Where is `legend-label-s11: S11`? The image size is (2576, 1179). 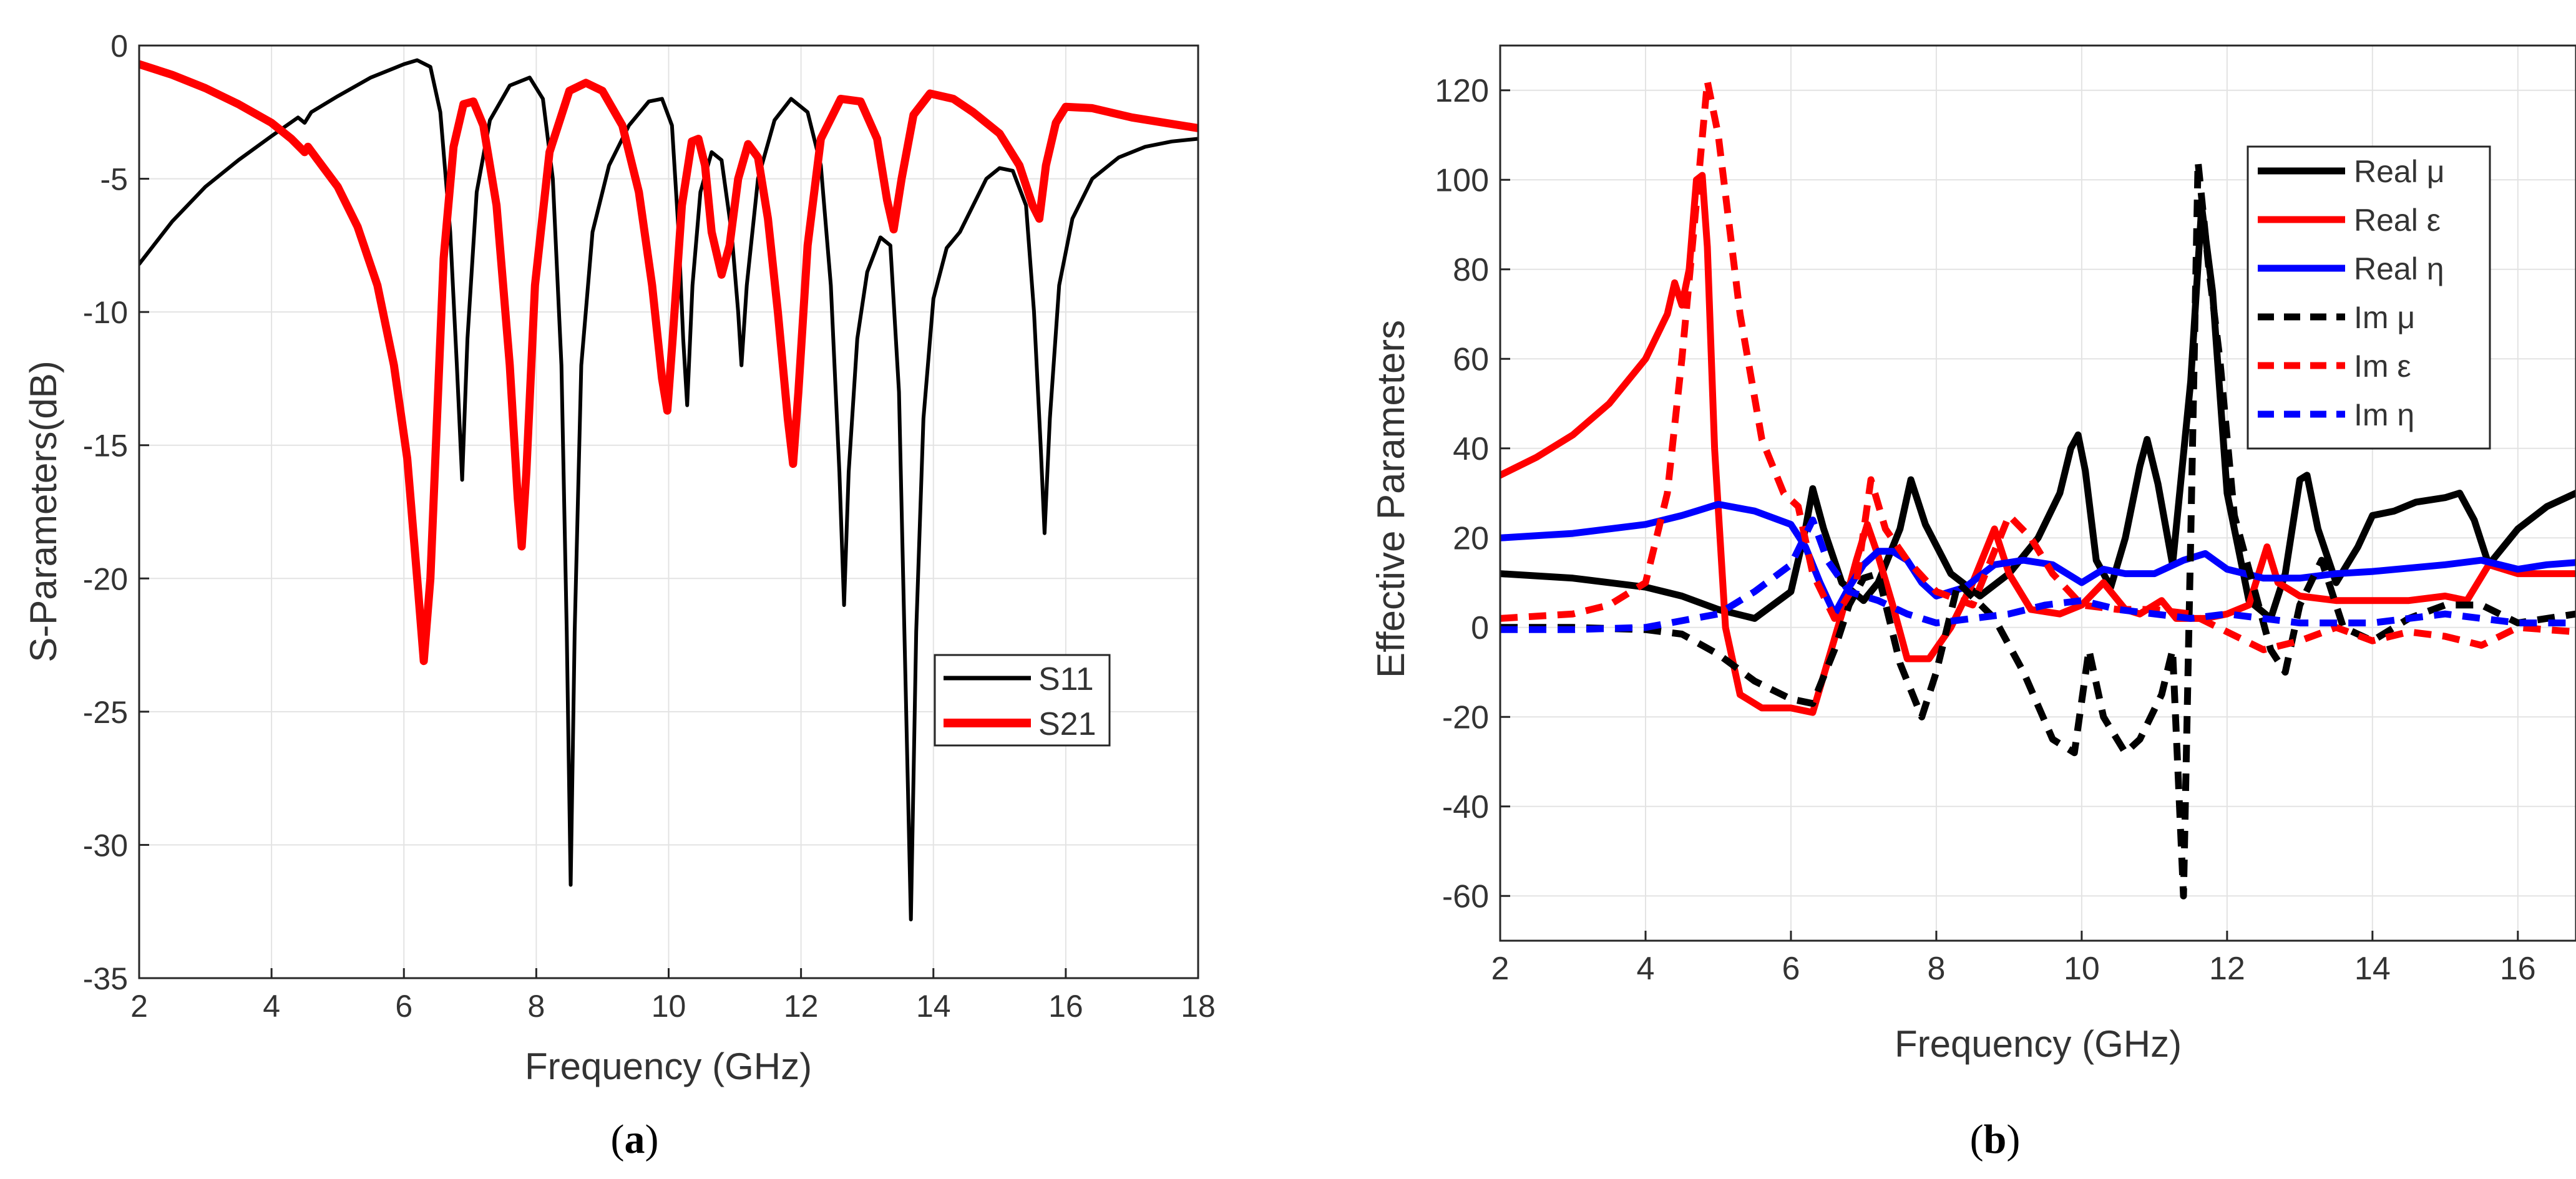 legend-label-s11: S11 is located at coordinates (1066, 679).